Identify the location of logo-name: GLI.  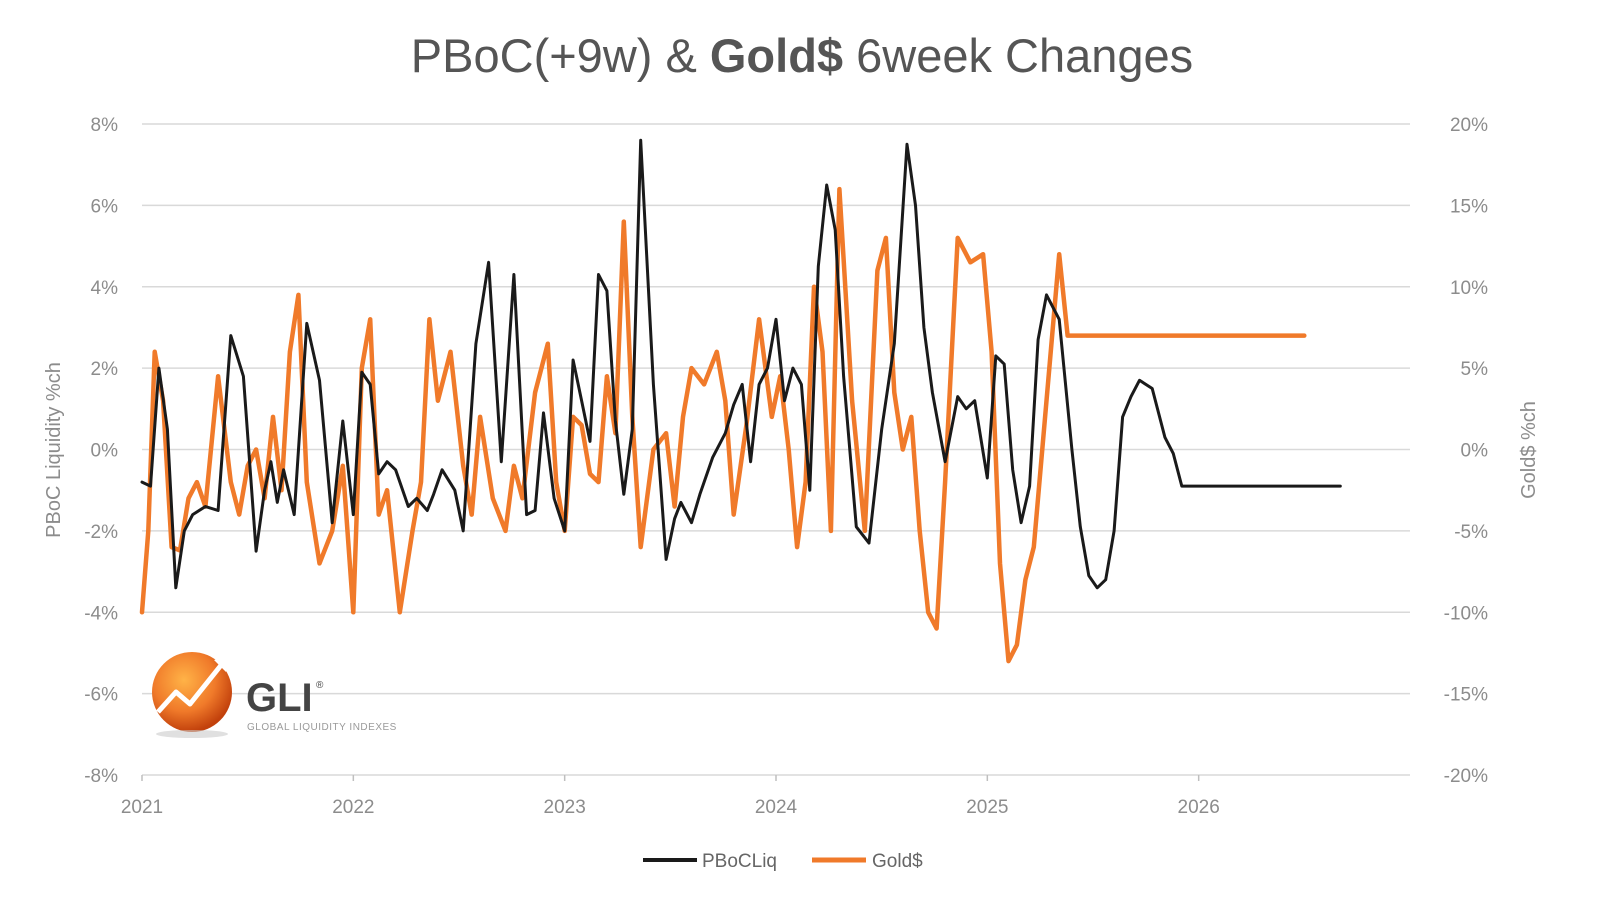
(279, 698).